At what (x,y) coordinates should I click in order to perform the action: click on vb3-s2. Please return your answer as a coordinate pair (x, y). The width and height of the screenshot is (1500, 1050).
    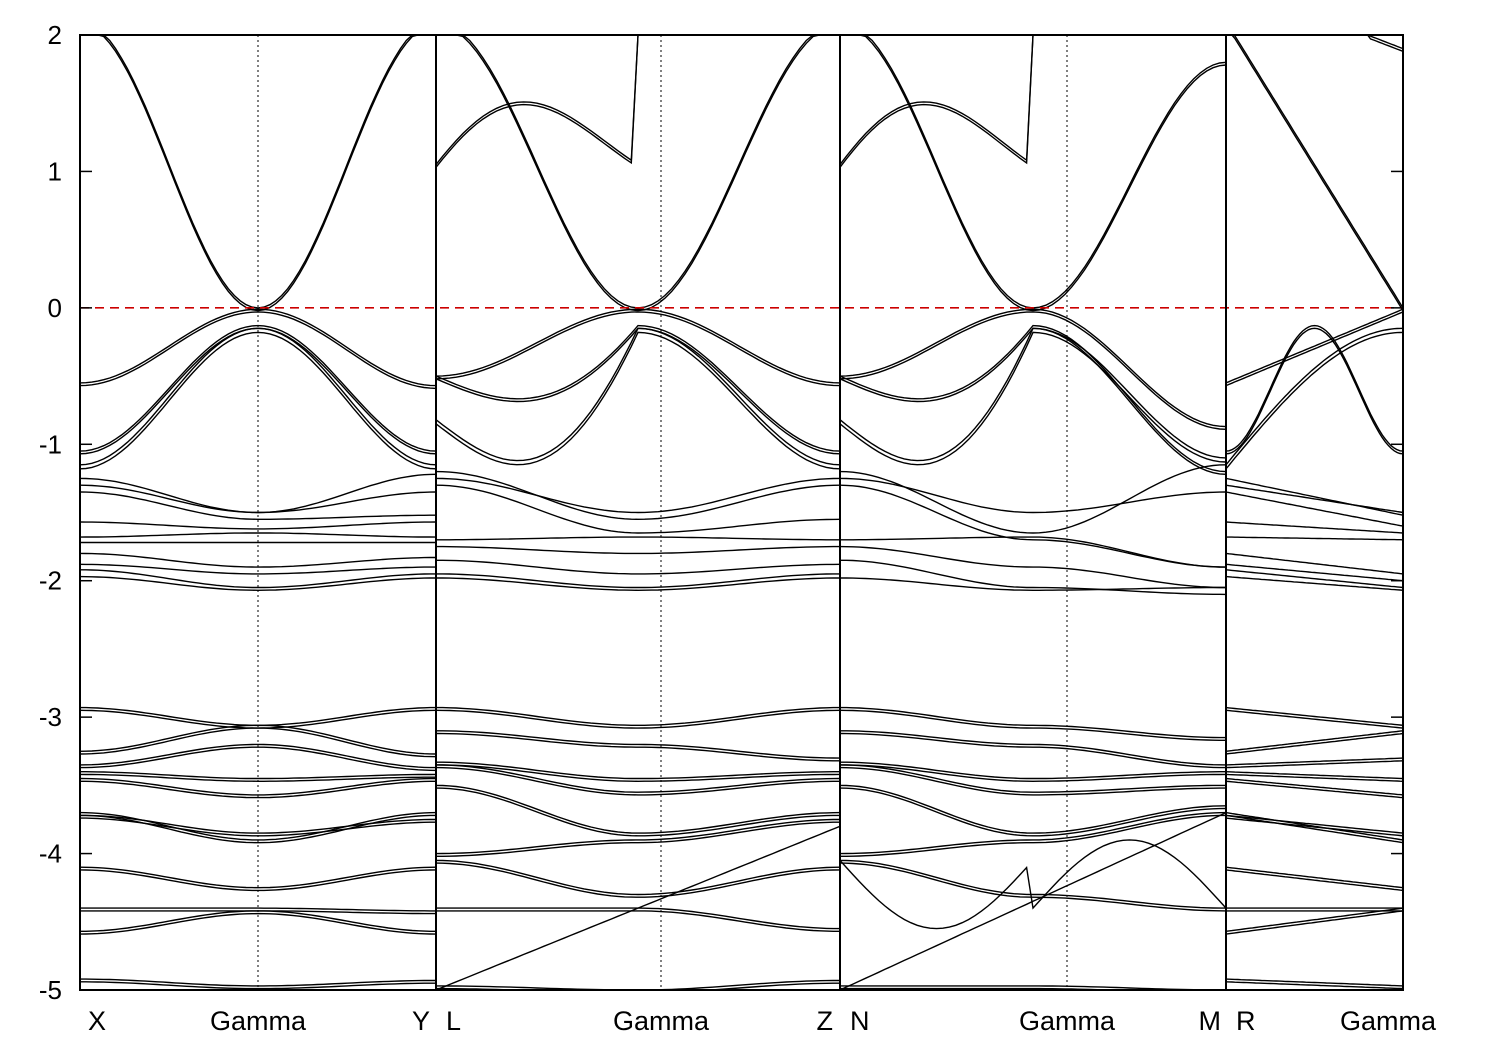
    Looking at the image, I should click on (1033, 394).